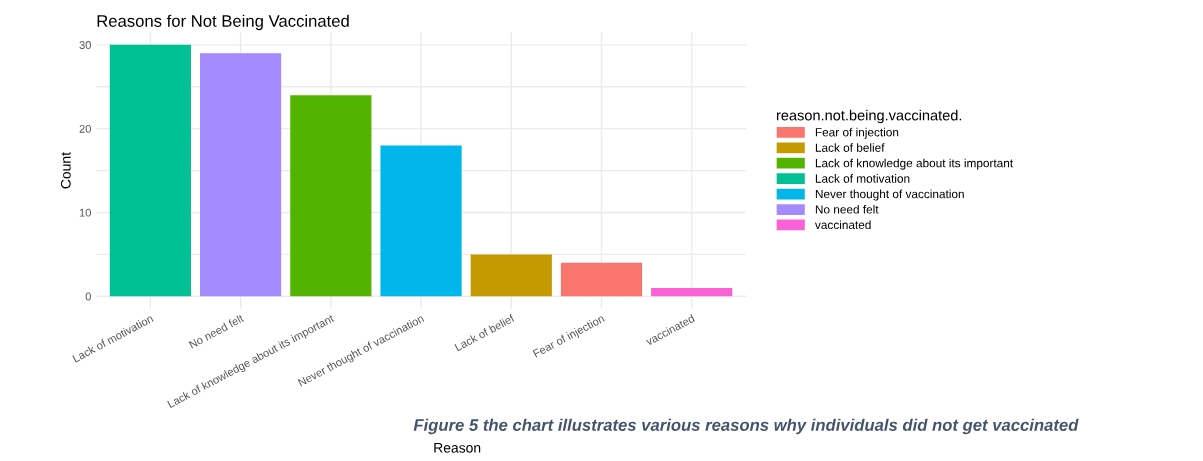 The height and width of the screenshot is (461, 1203). What do you see at coordinates (85, 45) in the screenshot?
I see `y-tick-label: 30` at bounding box center [85, 45].